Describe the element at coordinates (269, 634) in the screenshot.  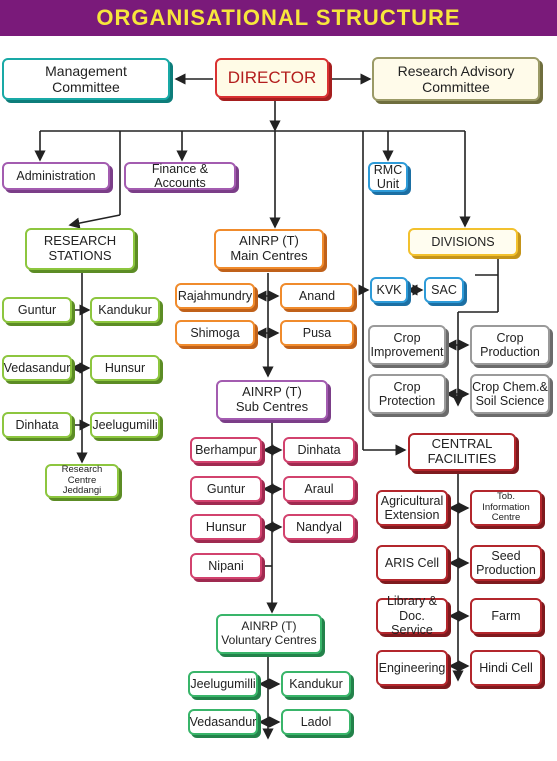
I see `ainrp-voluntary-centres-box: AINRP (T) Voluntary Centres` at that location.